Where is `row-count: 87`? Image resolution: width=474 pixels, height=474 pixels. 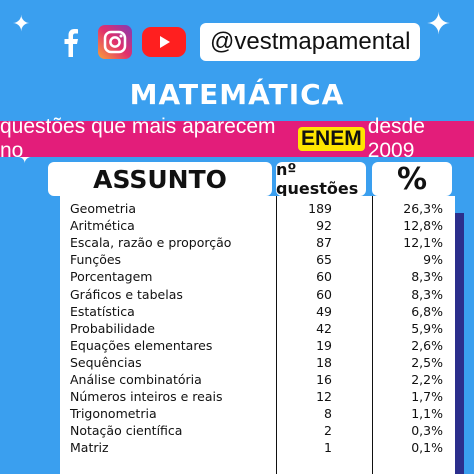 row-count: 87 is located at coordinates (324, 243).